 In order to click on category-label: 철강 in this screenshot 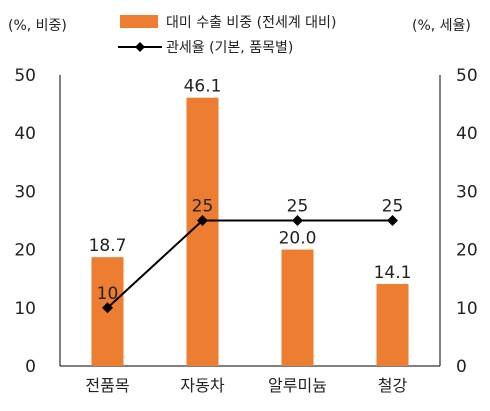, I will do `click(393, 385)`.